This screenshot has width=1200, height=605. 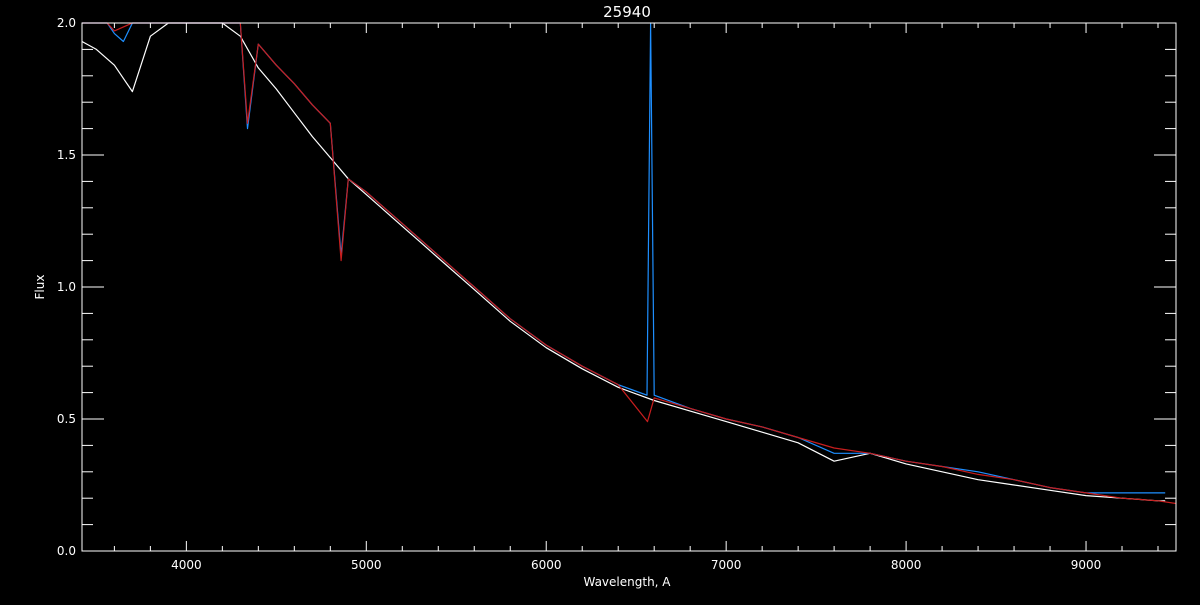 What do you see at coordinates (627, 12) in the screenshot?
I see `chart-title: 25940` at bounding box center [627, 12].